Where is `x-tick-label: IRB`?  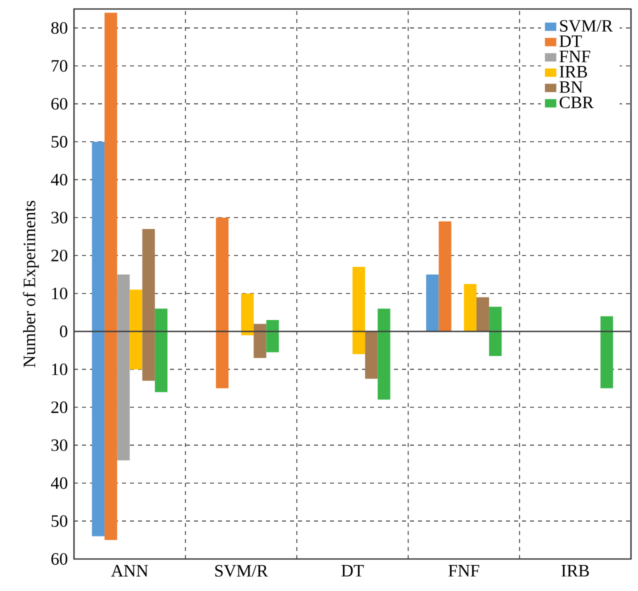
x-tick-label: IRB is located at coordinates (575, 570).